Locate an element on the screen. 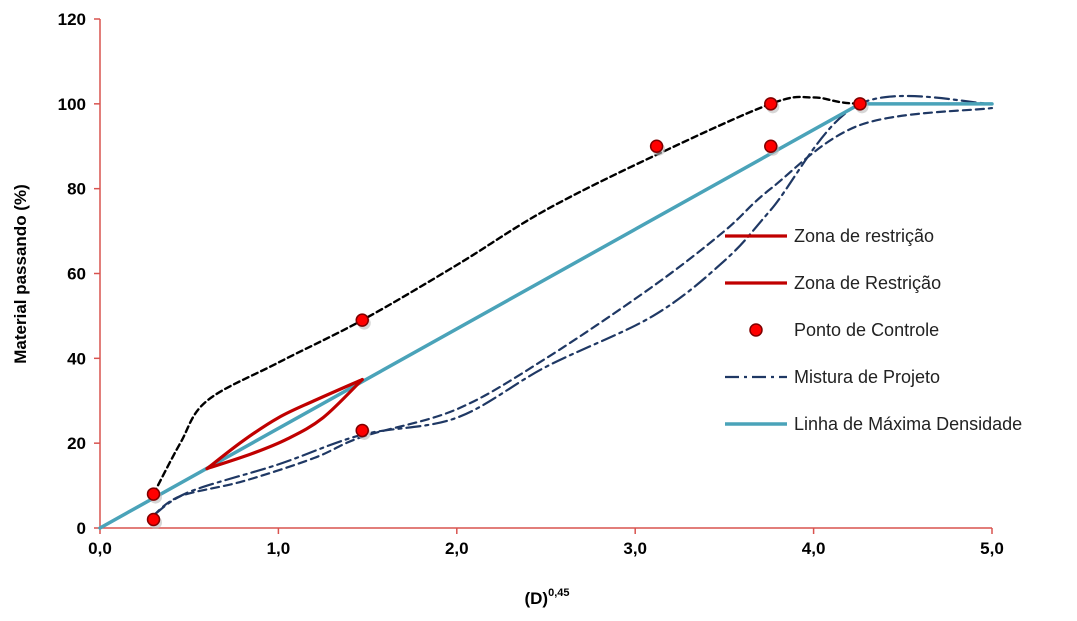 Image resolution: width=1077 pixels, height=621 pixels. series-zona-de-restri-o is located at coordinates (284, 424).